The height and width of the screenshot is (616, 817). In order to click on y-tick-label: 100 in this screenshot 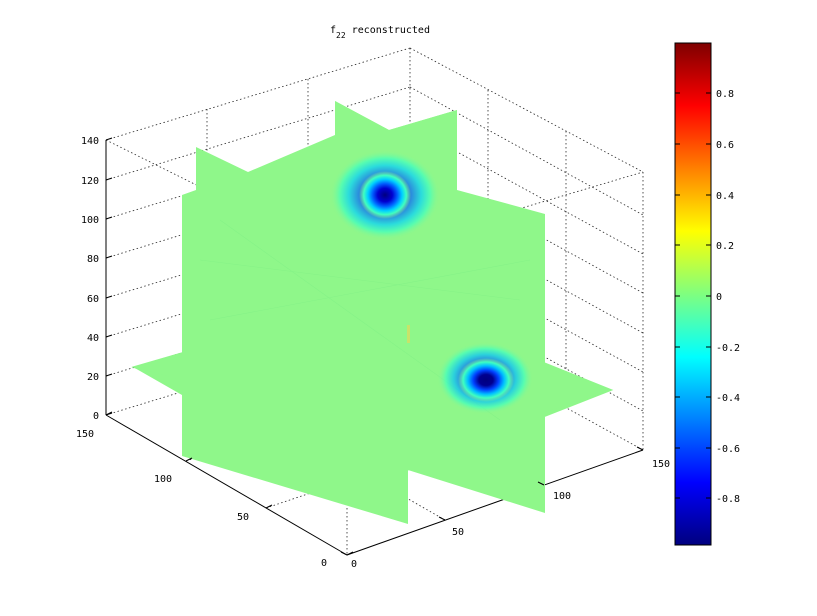, I will do `click(562, 496)`.